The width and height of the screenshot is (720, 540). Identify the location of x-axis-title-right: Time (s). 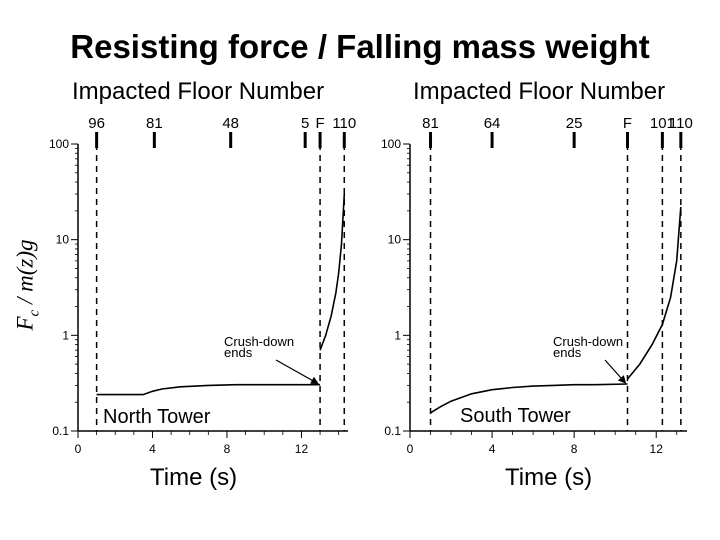
(549, 477).